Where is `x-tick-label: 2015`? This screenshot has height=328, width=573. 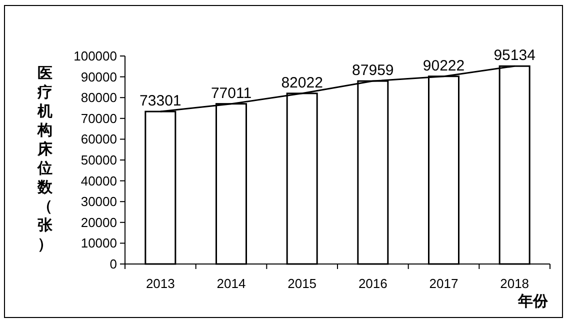
x-tick-label: 2015 is located at coordinates (302, 283).